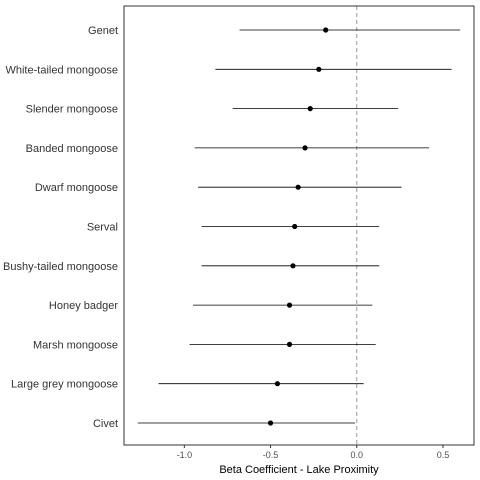 Image resolution: width=480 pixels, height=480 pixels. What do you see at coordinates (60, 267) in the screenshot?
I see `category-label: Bushy-tailed mongoose` at bounding box center [60, 267].